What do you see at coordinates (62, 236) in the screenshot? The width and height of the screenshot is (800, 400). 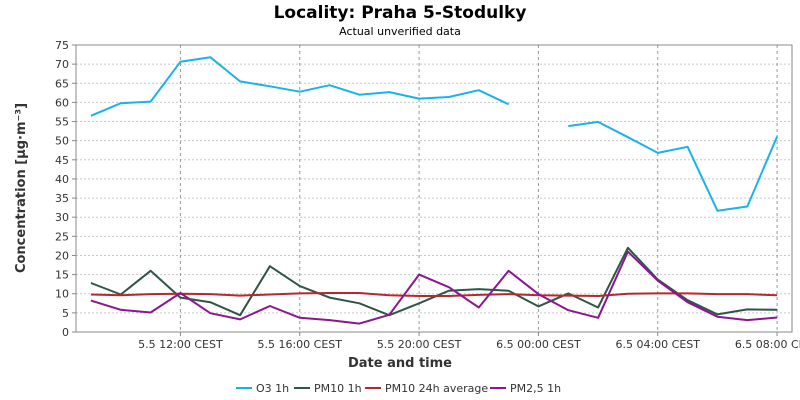 I see `y-tick-label: 25` at bounding box center [62, 236].